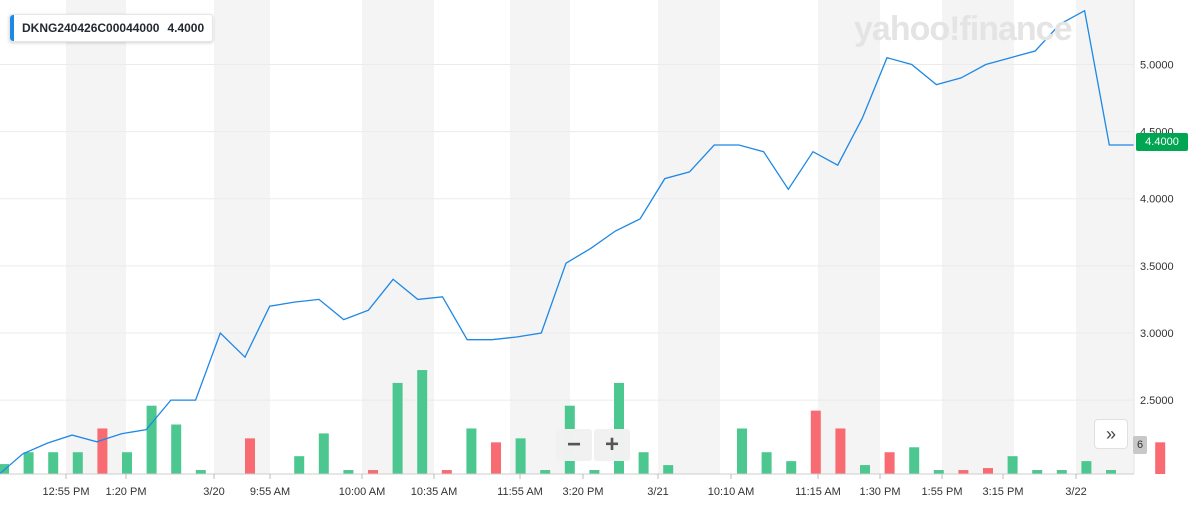 Image resolution: width=1200 pixels, height=506 pixels. Describe the element at coordinates (1003, 492) in the screenshot. I see `x-tick-label: 3:15 PM` at that location.